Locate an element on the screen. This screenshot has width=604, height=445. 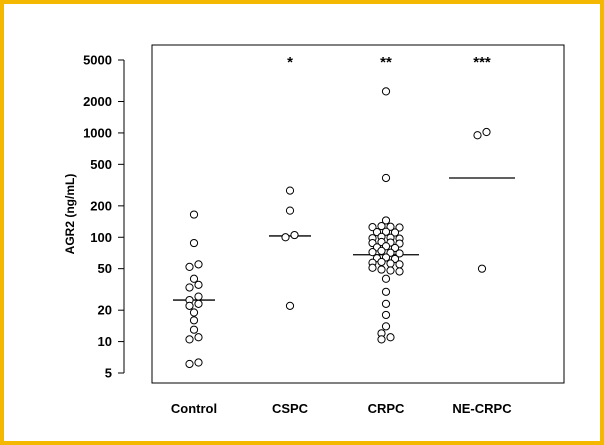
y-tick-label: 10 is located at coordinates (105, 341).